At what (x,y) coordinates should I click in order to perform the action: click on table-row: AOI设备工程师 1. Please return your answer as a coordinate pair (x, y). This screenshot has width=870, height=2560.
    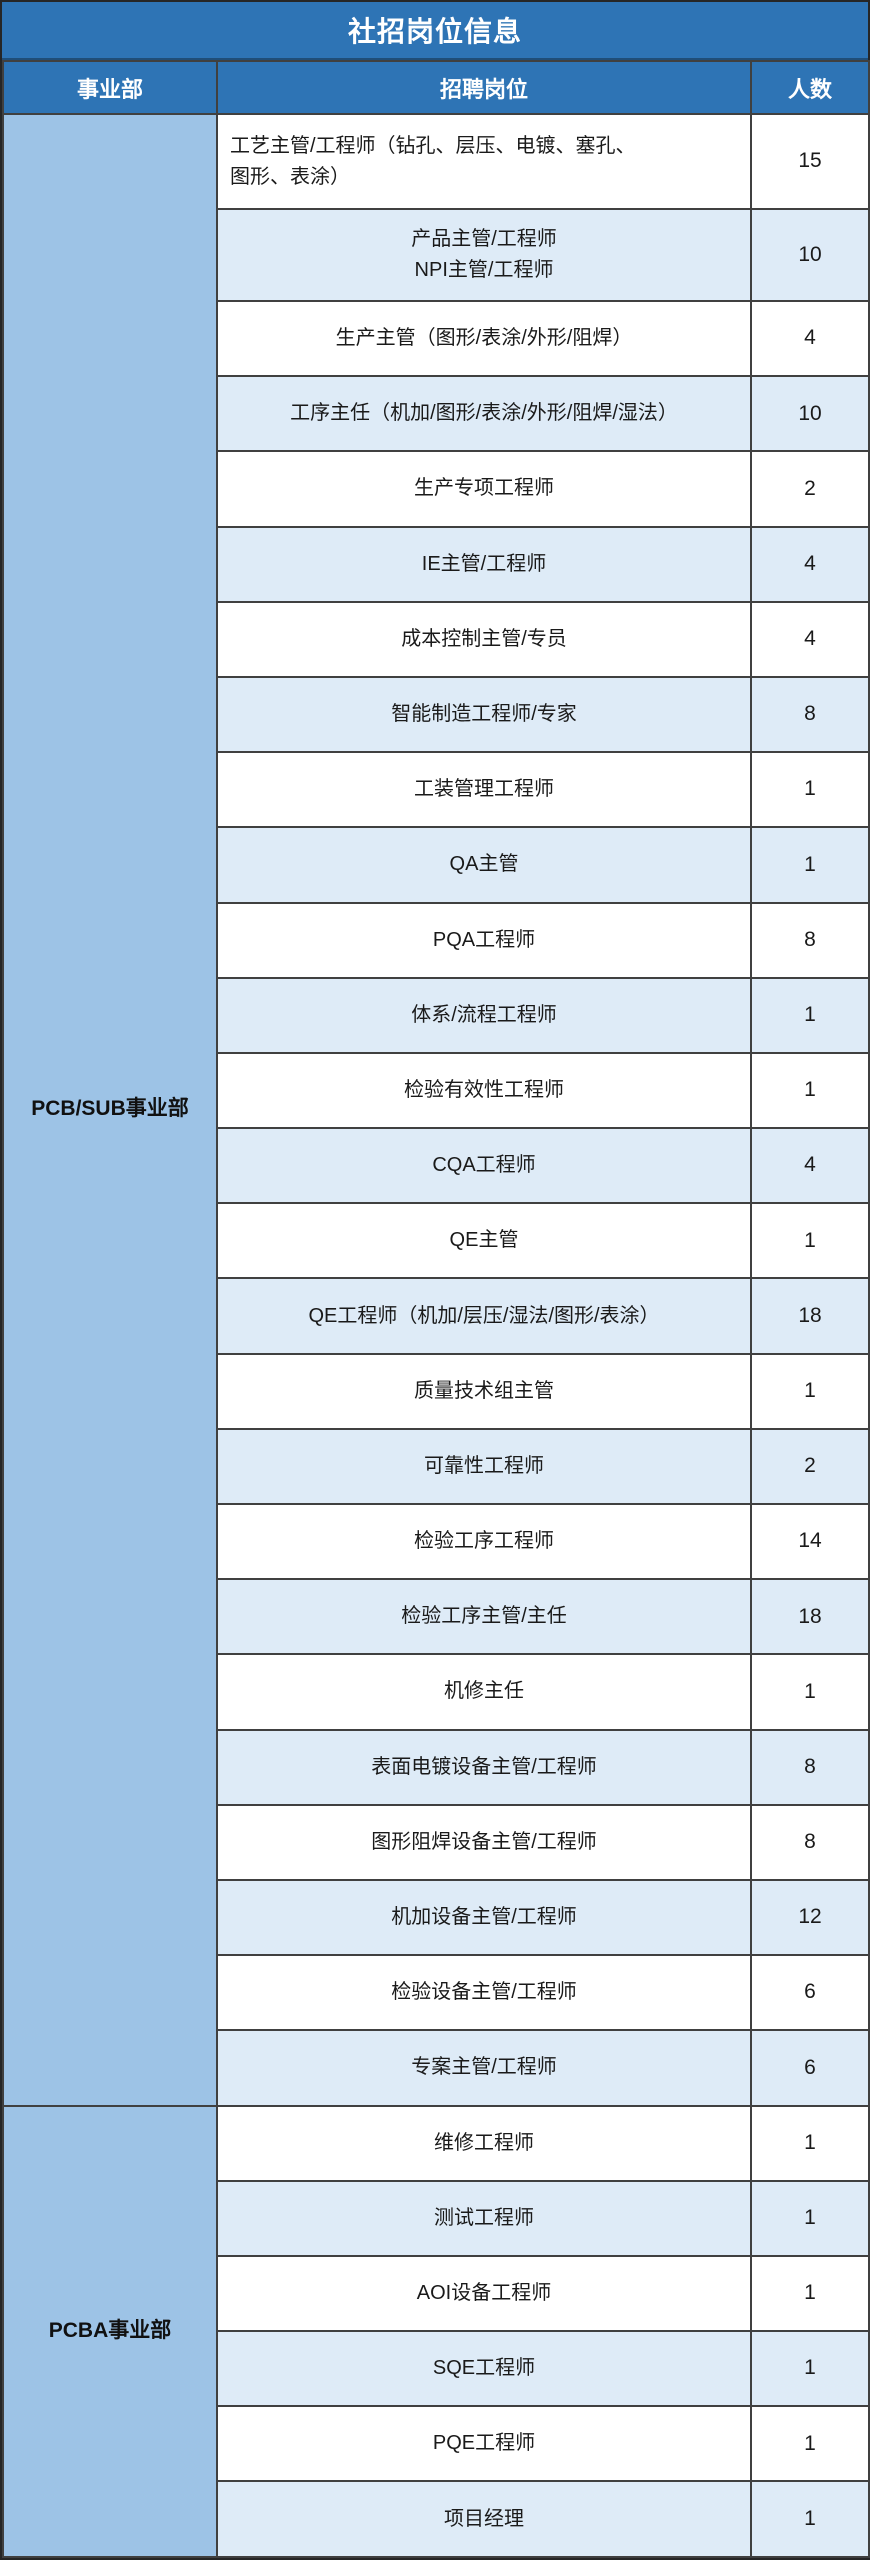
    Looking at the image, I should click on (436, 2293).